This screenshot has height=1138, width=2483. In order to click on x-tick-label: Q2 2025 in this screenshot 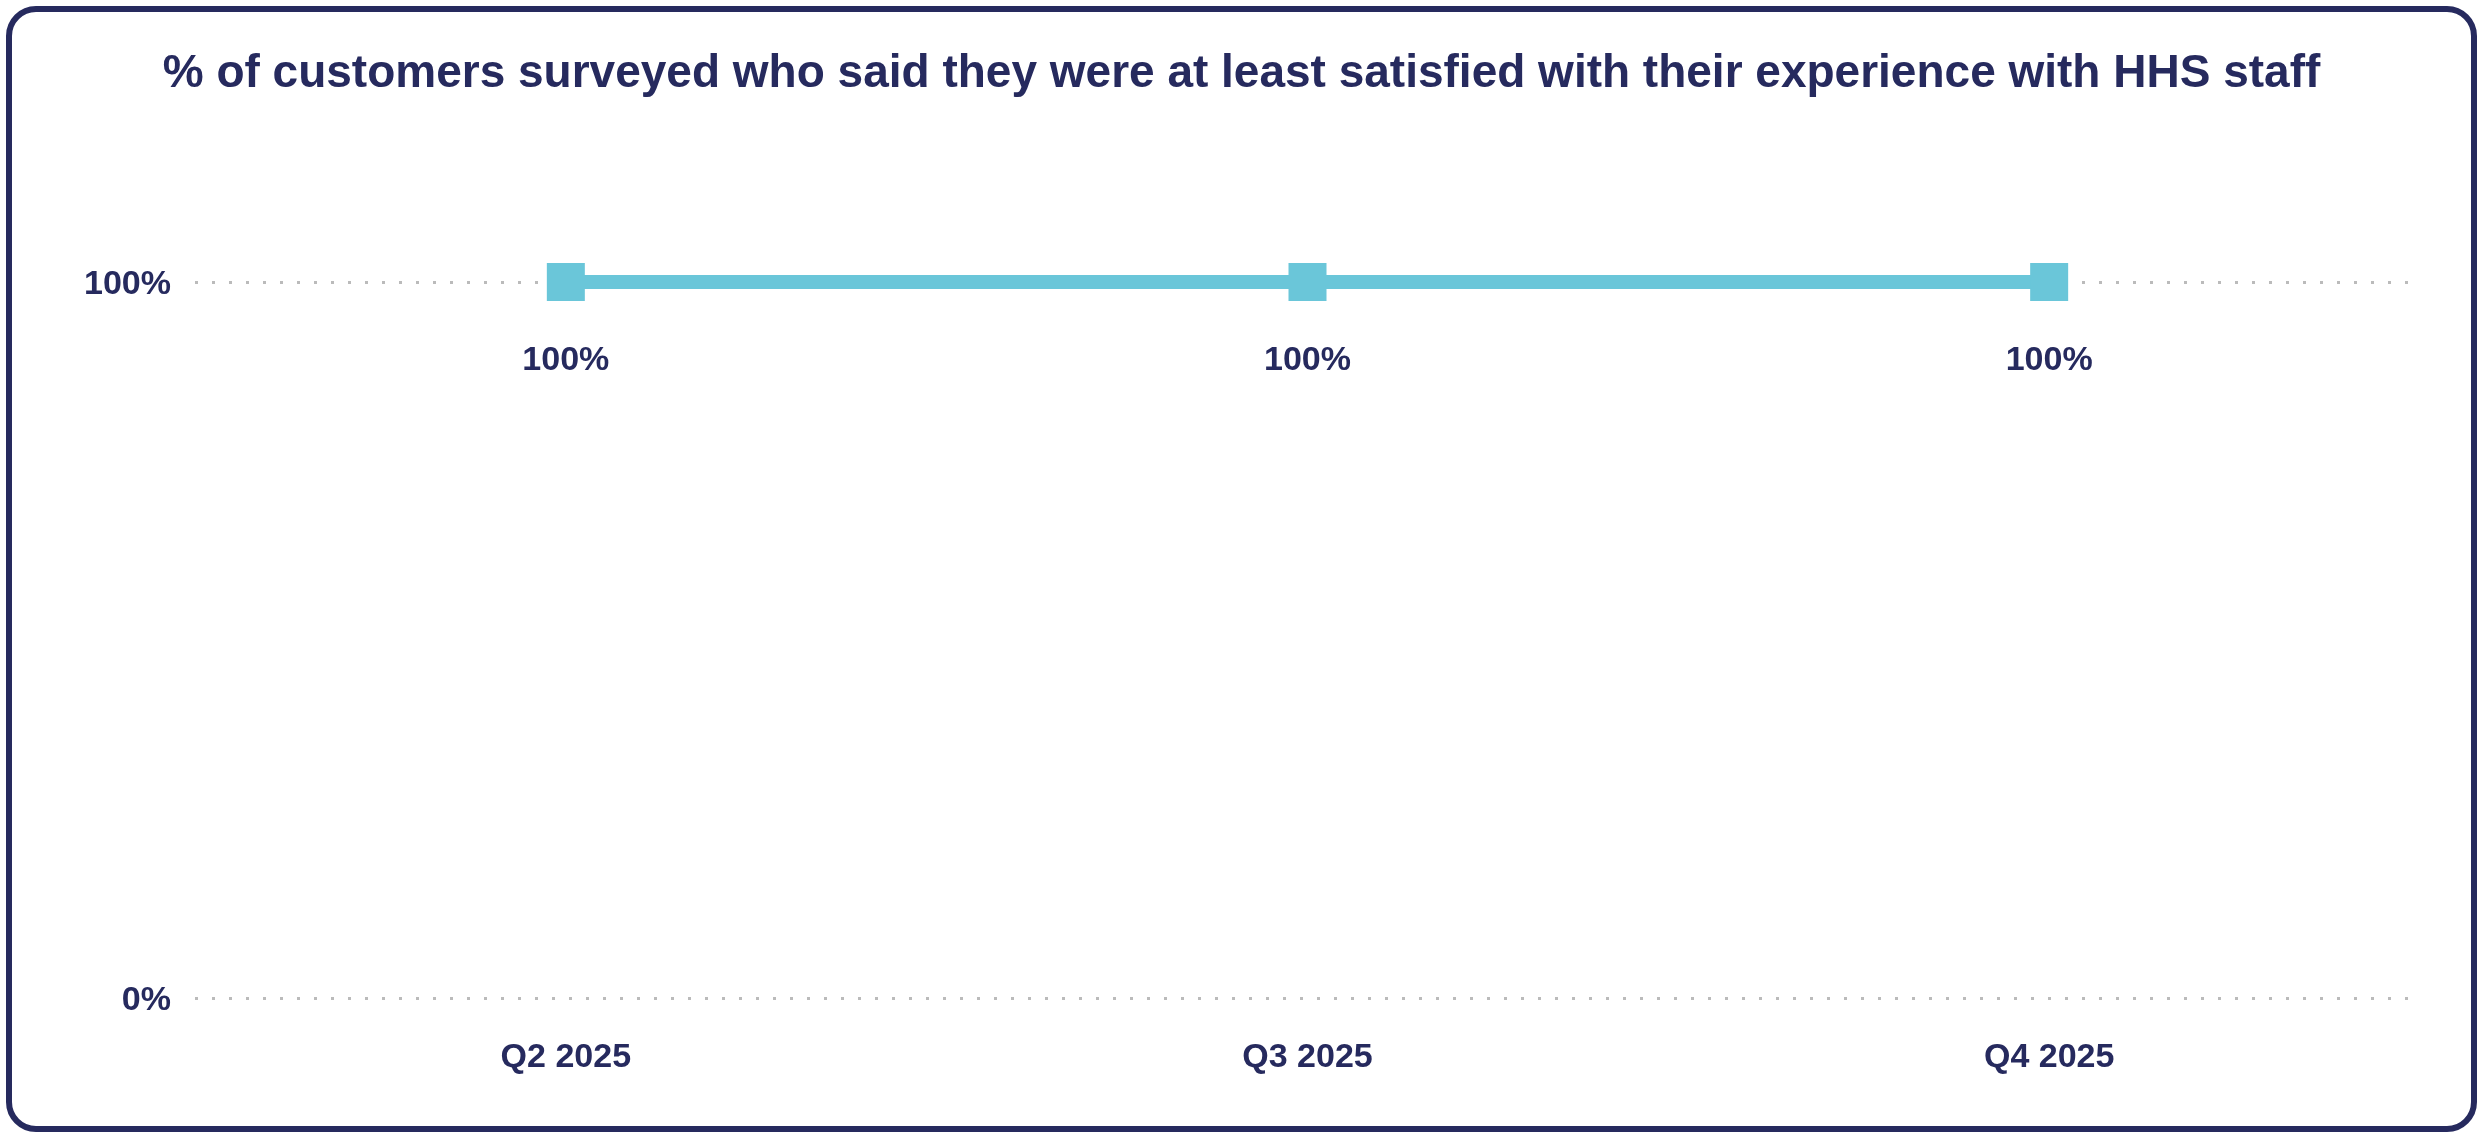, I will do `click(566, 1055)`.